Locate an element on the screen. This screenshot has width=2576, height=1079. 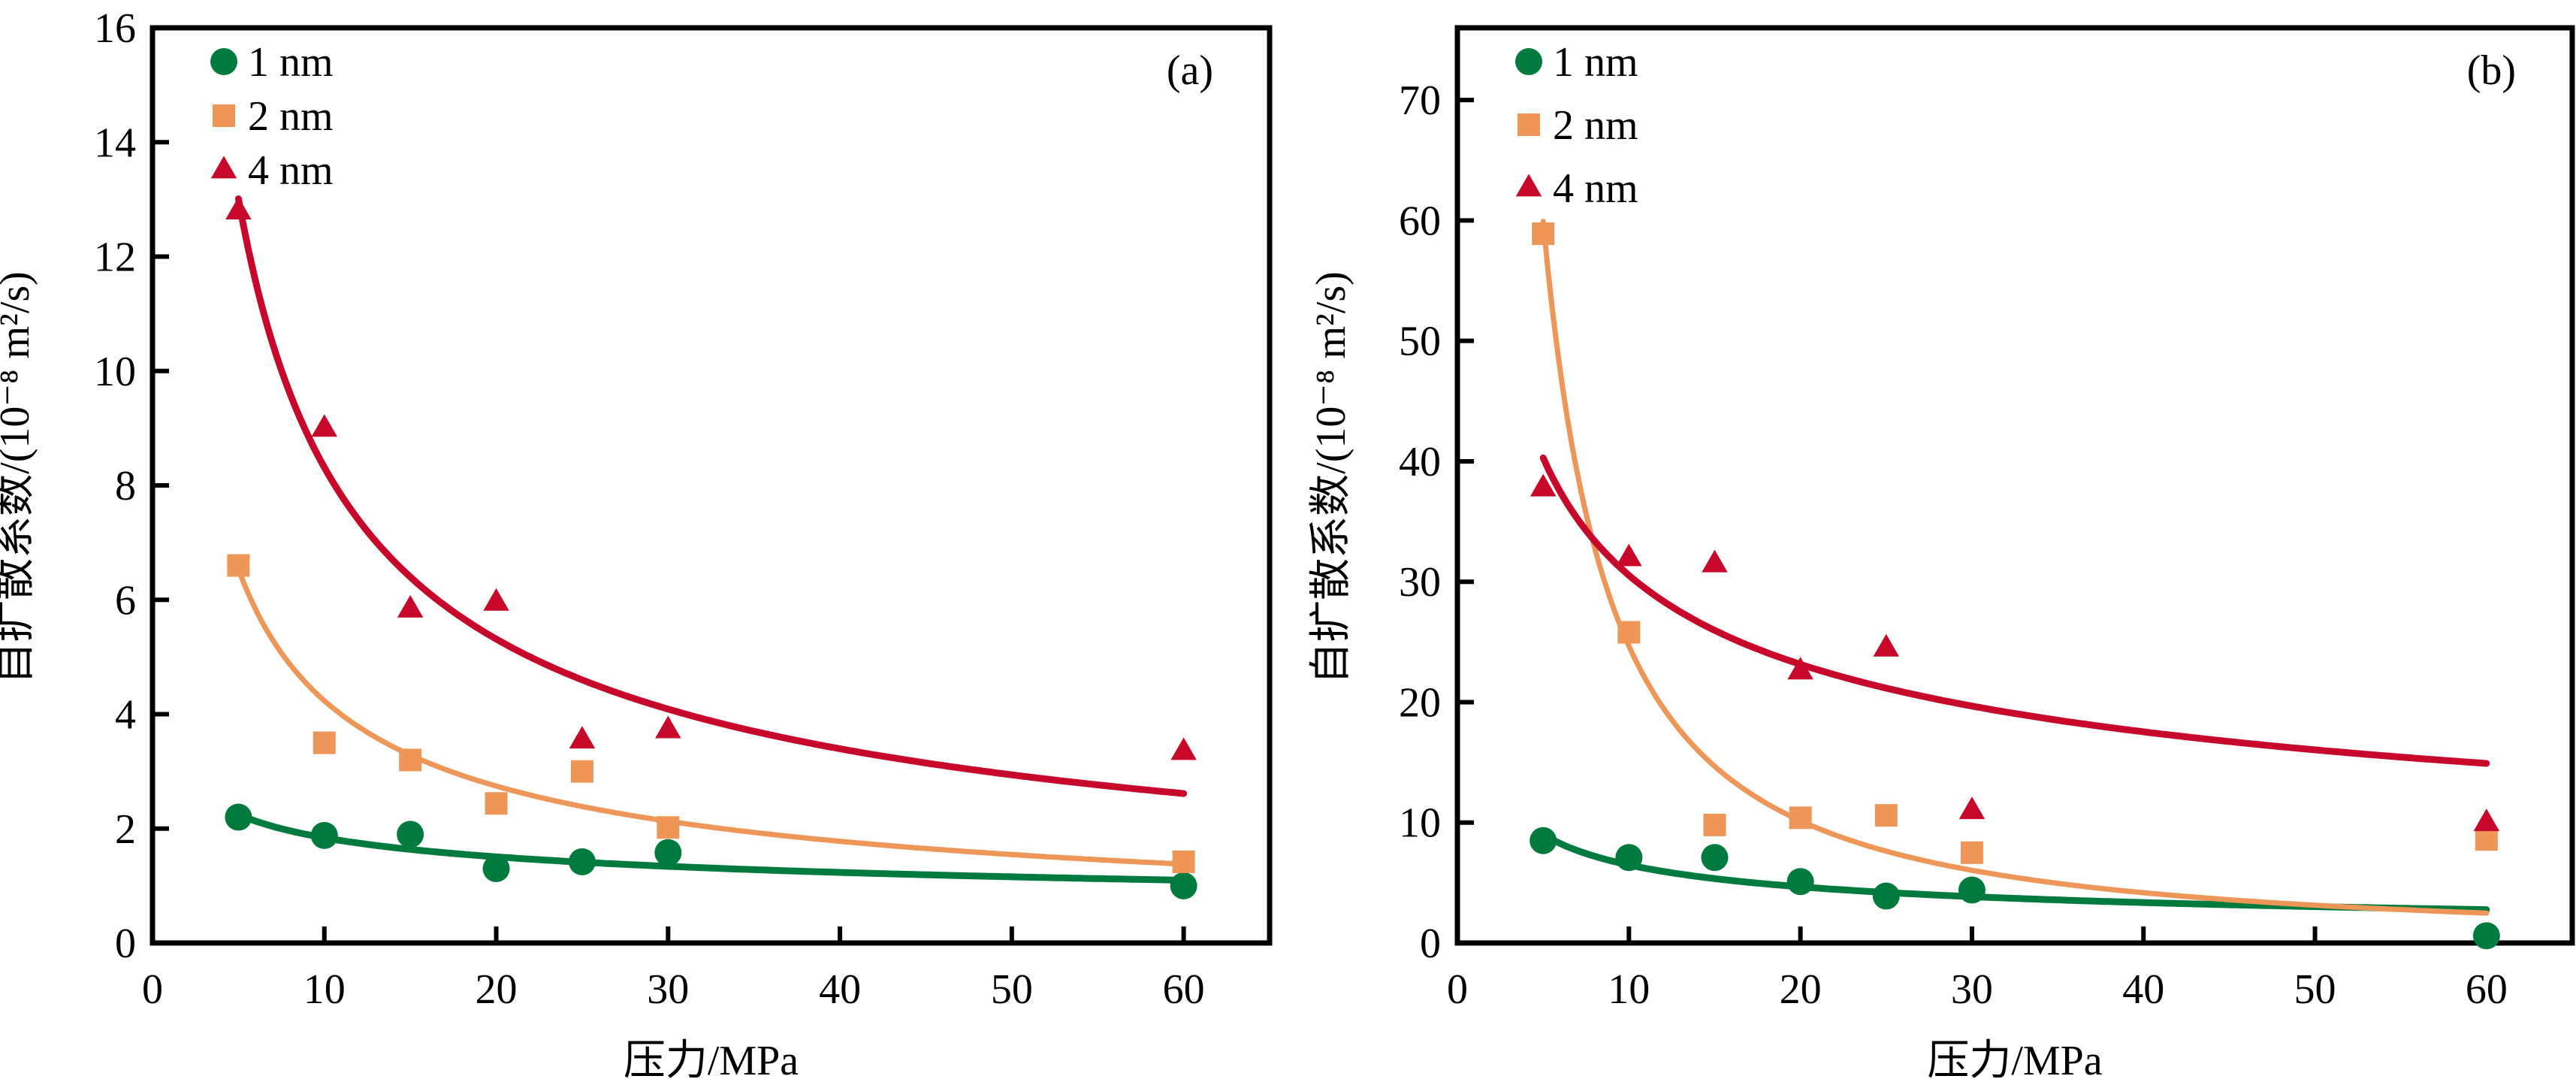
y-tick-label: 4 is located at coordinates (125, 715).